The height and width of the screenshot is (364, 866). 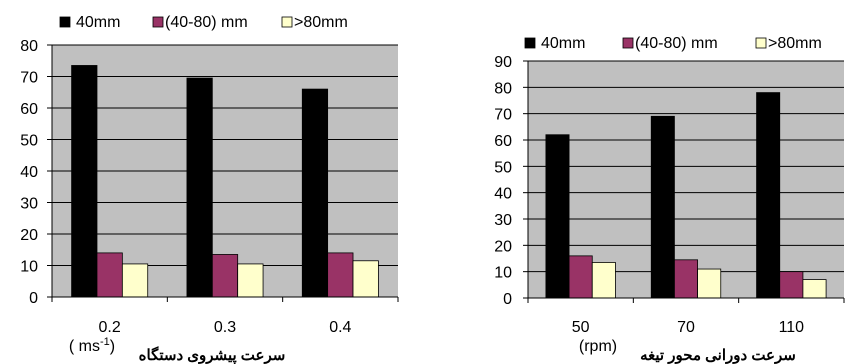 I want to click on x-tick-label: 50, so click(x=581, y=327).